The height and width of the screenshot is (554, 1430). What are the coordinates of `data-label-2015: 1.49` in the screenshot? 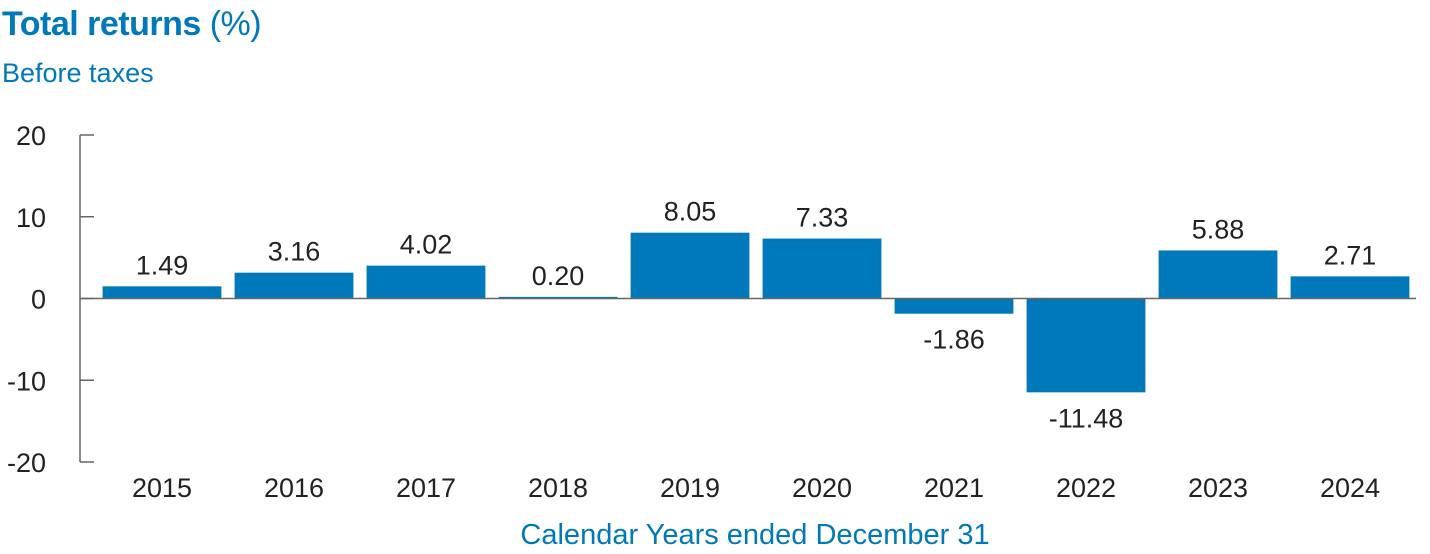 It's located at (162, 265).